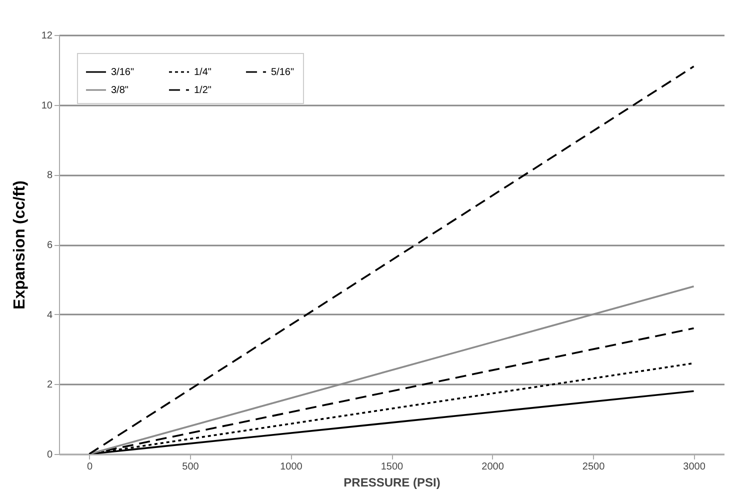 This screenshot has width=741, height=503. Describe the element at coordinates (49, 455) in the screenshot. I see `y-tick-label: 0` at that location.